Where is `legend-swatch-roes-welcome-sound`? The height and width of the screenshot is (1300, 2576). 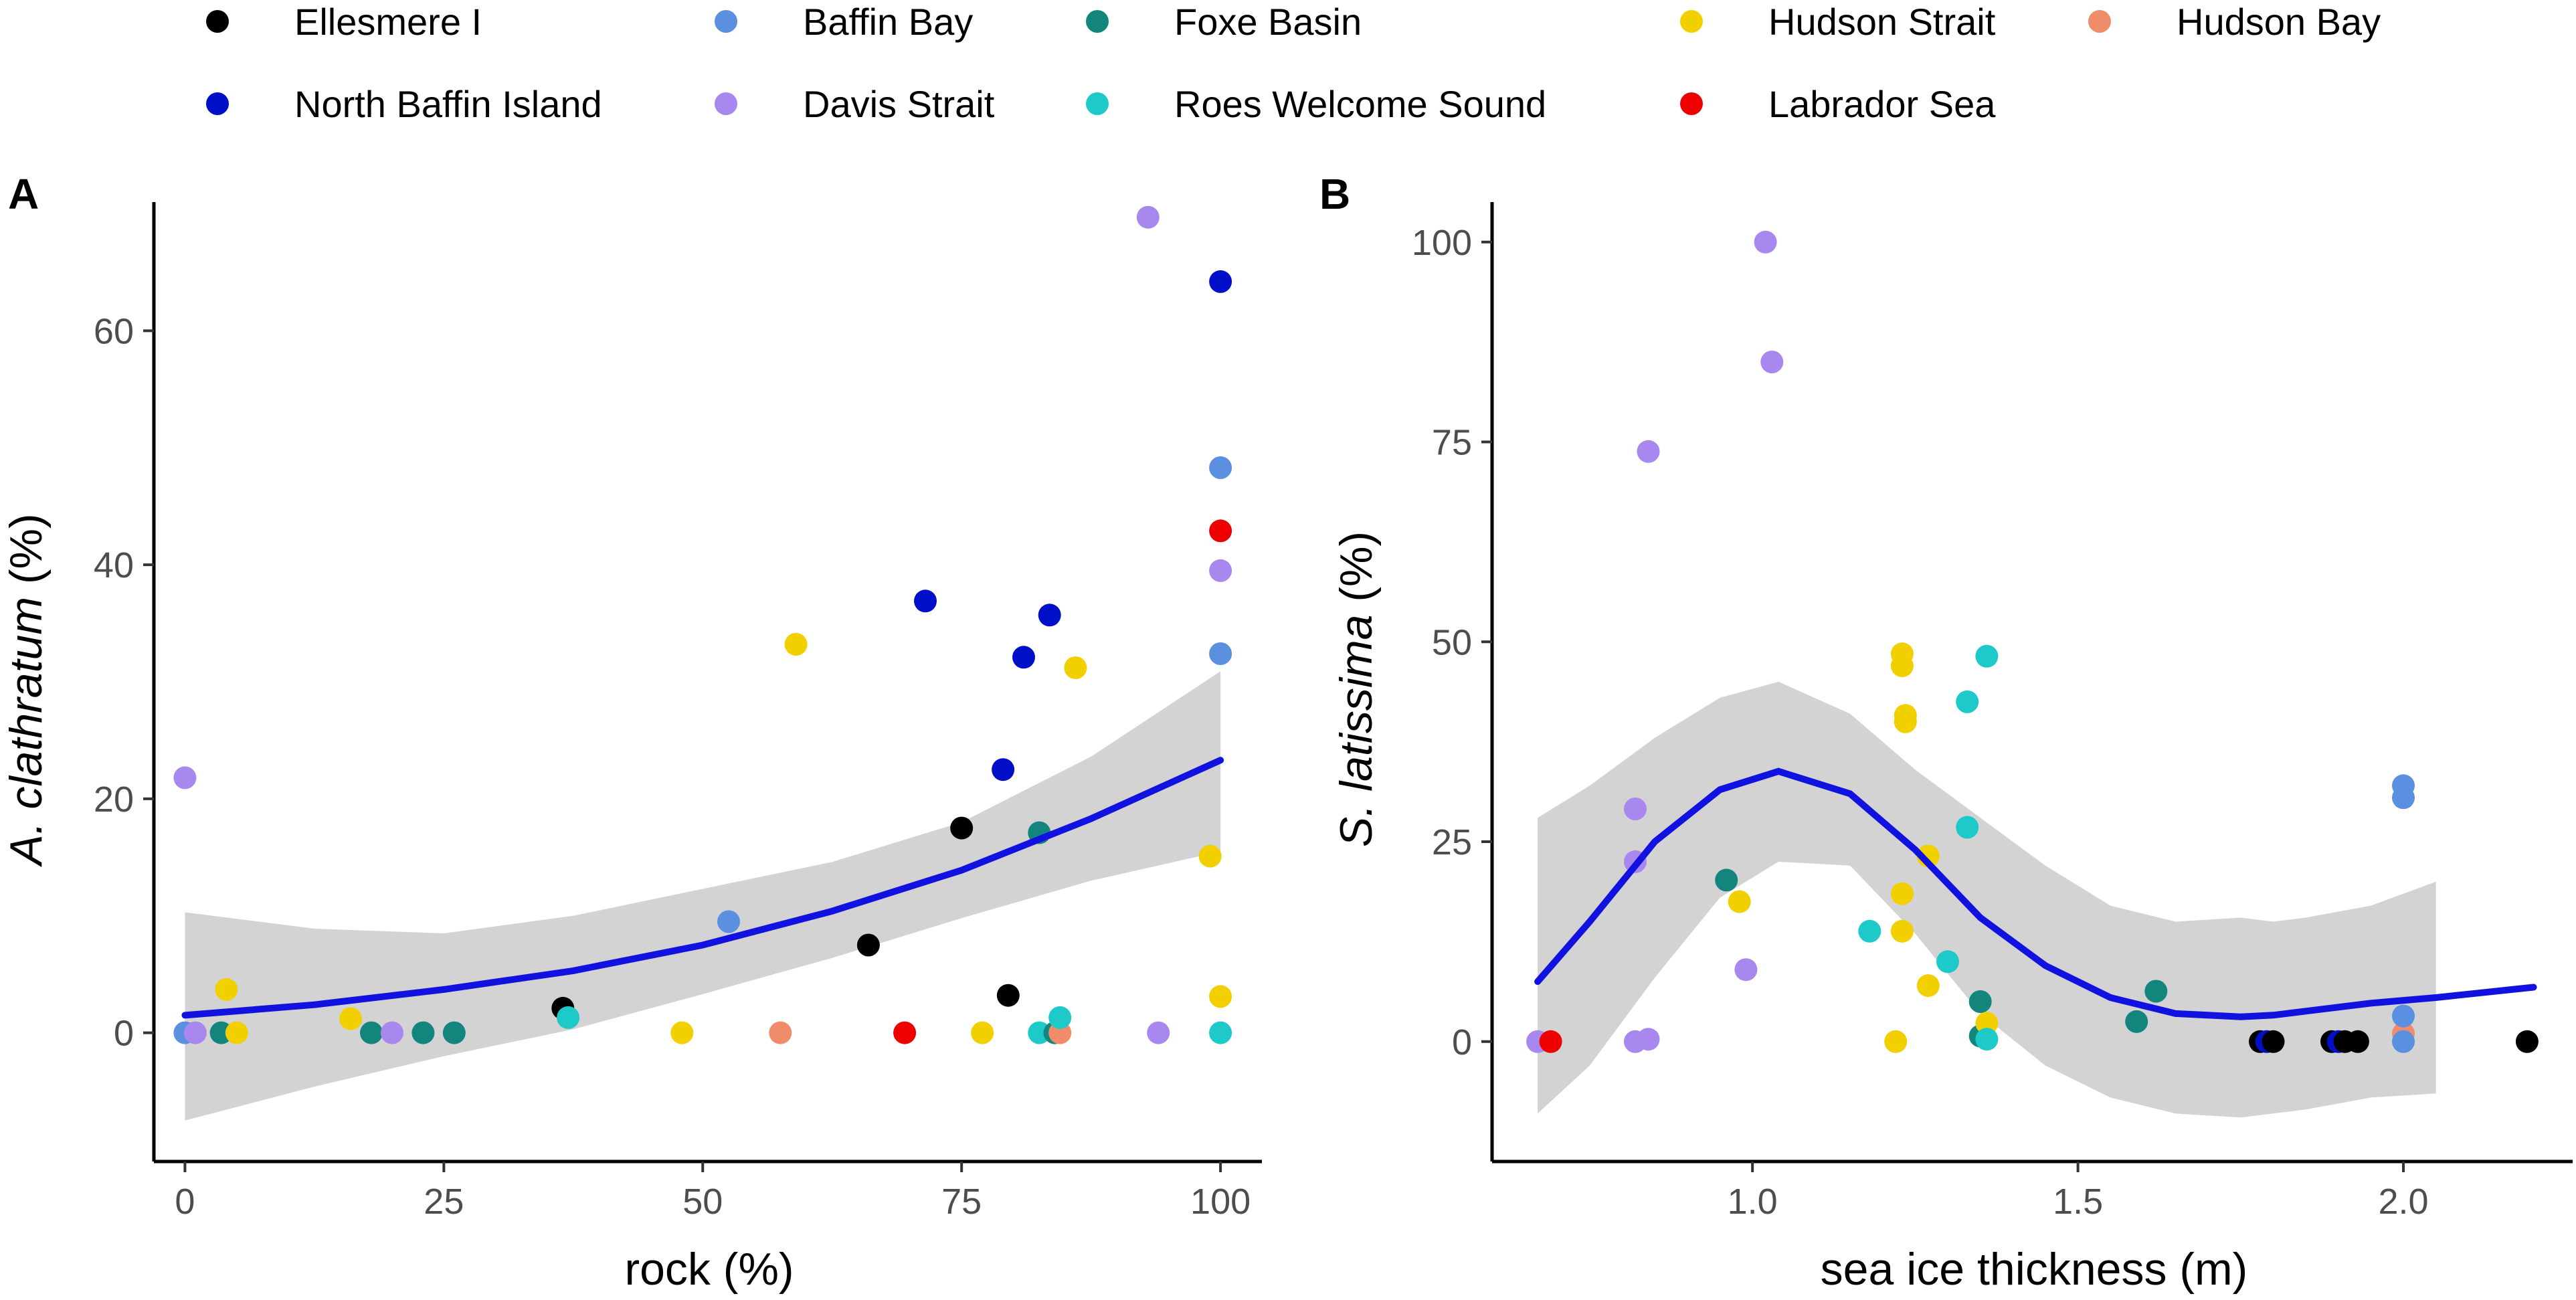
legend-swatch-roes-welcome-sound is located at coordinates (1097, 104).